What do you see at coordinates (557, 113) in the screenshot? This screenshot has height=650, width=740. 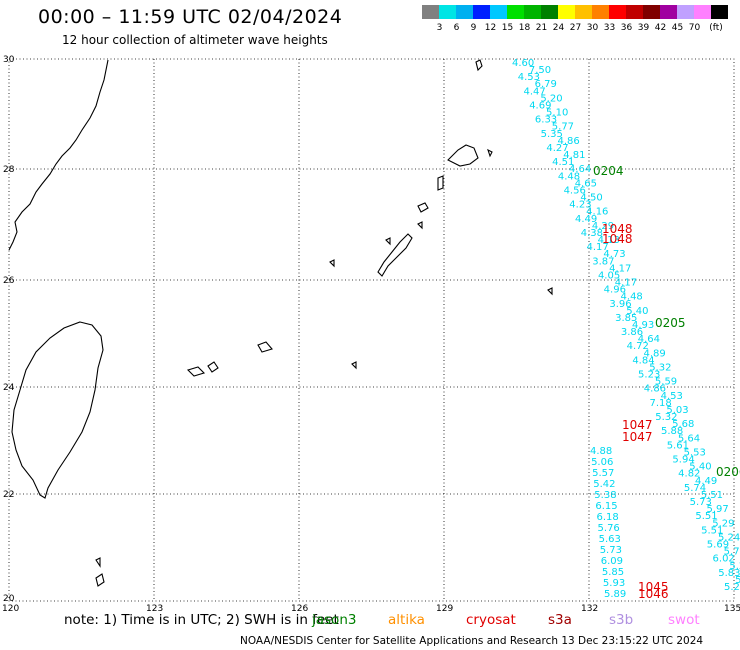 I see `wave-height-value: 5.10` at bounding box center [557, 113].